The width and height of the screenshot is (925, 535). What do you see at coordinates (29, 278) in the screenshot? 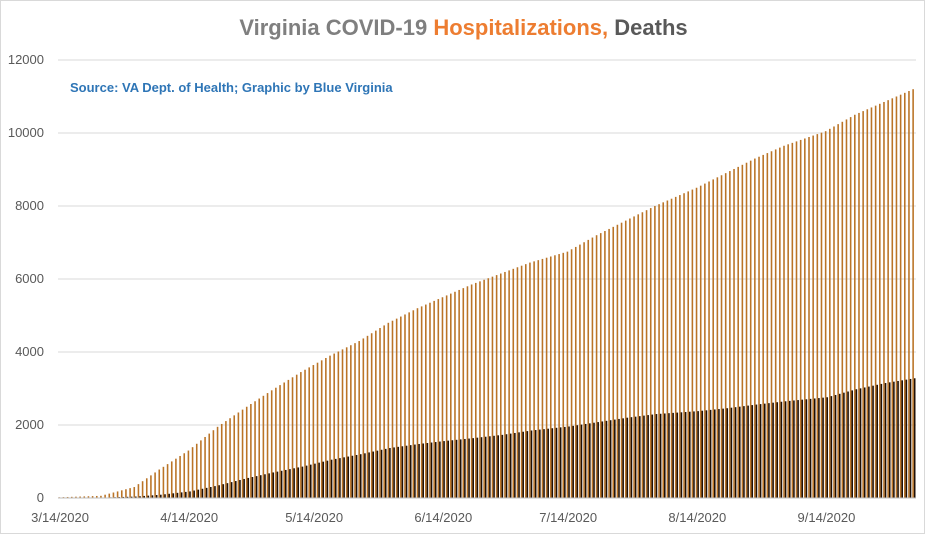
I see `y-tick-label: 6000` at bounding box center [29, 278].